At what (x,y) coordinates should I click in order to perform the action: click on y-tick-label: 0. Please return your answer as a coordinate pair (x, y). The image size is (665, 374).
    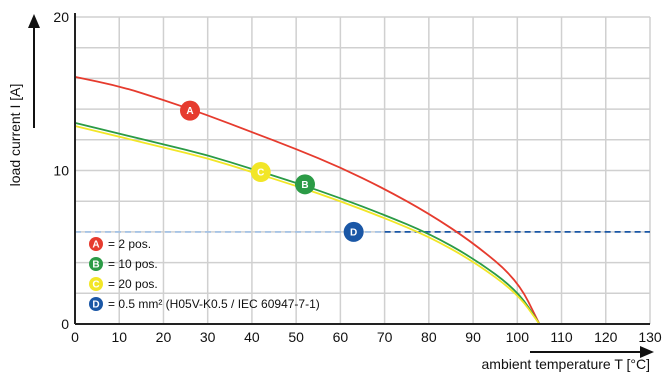
    Looking at the image, I should click on (65, 324).